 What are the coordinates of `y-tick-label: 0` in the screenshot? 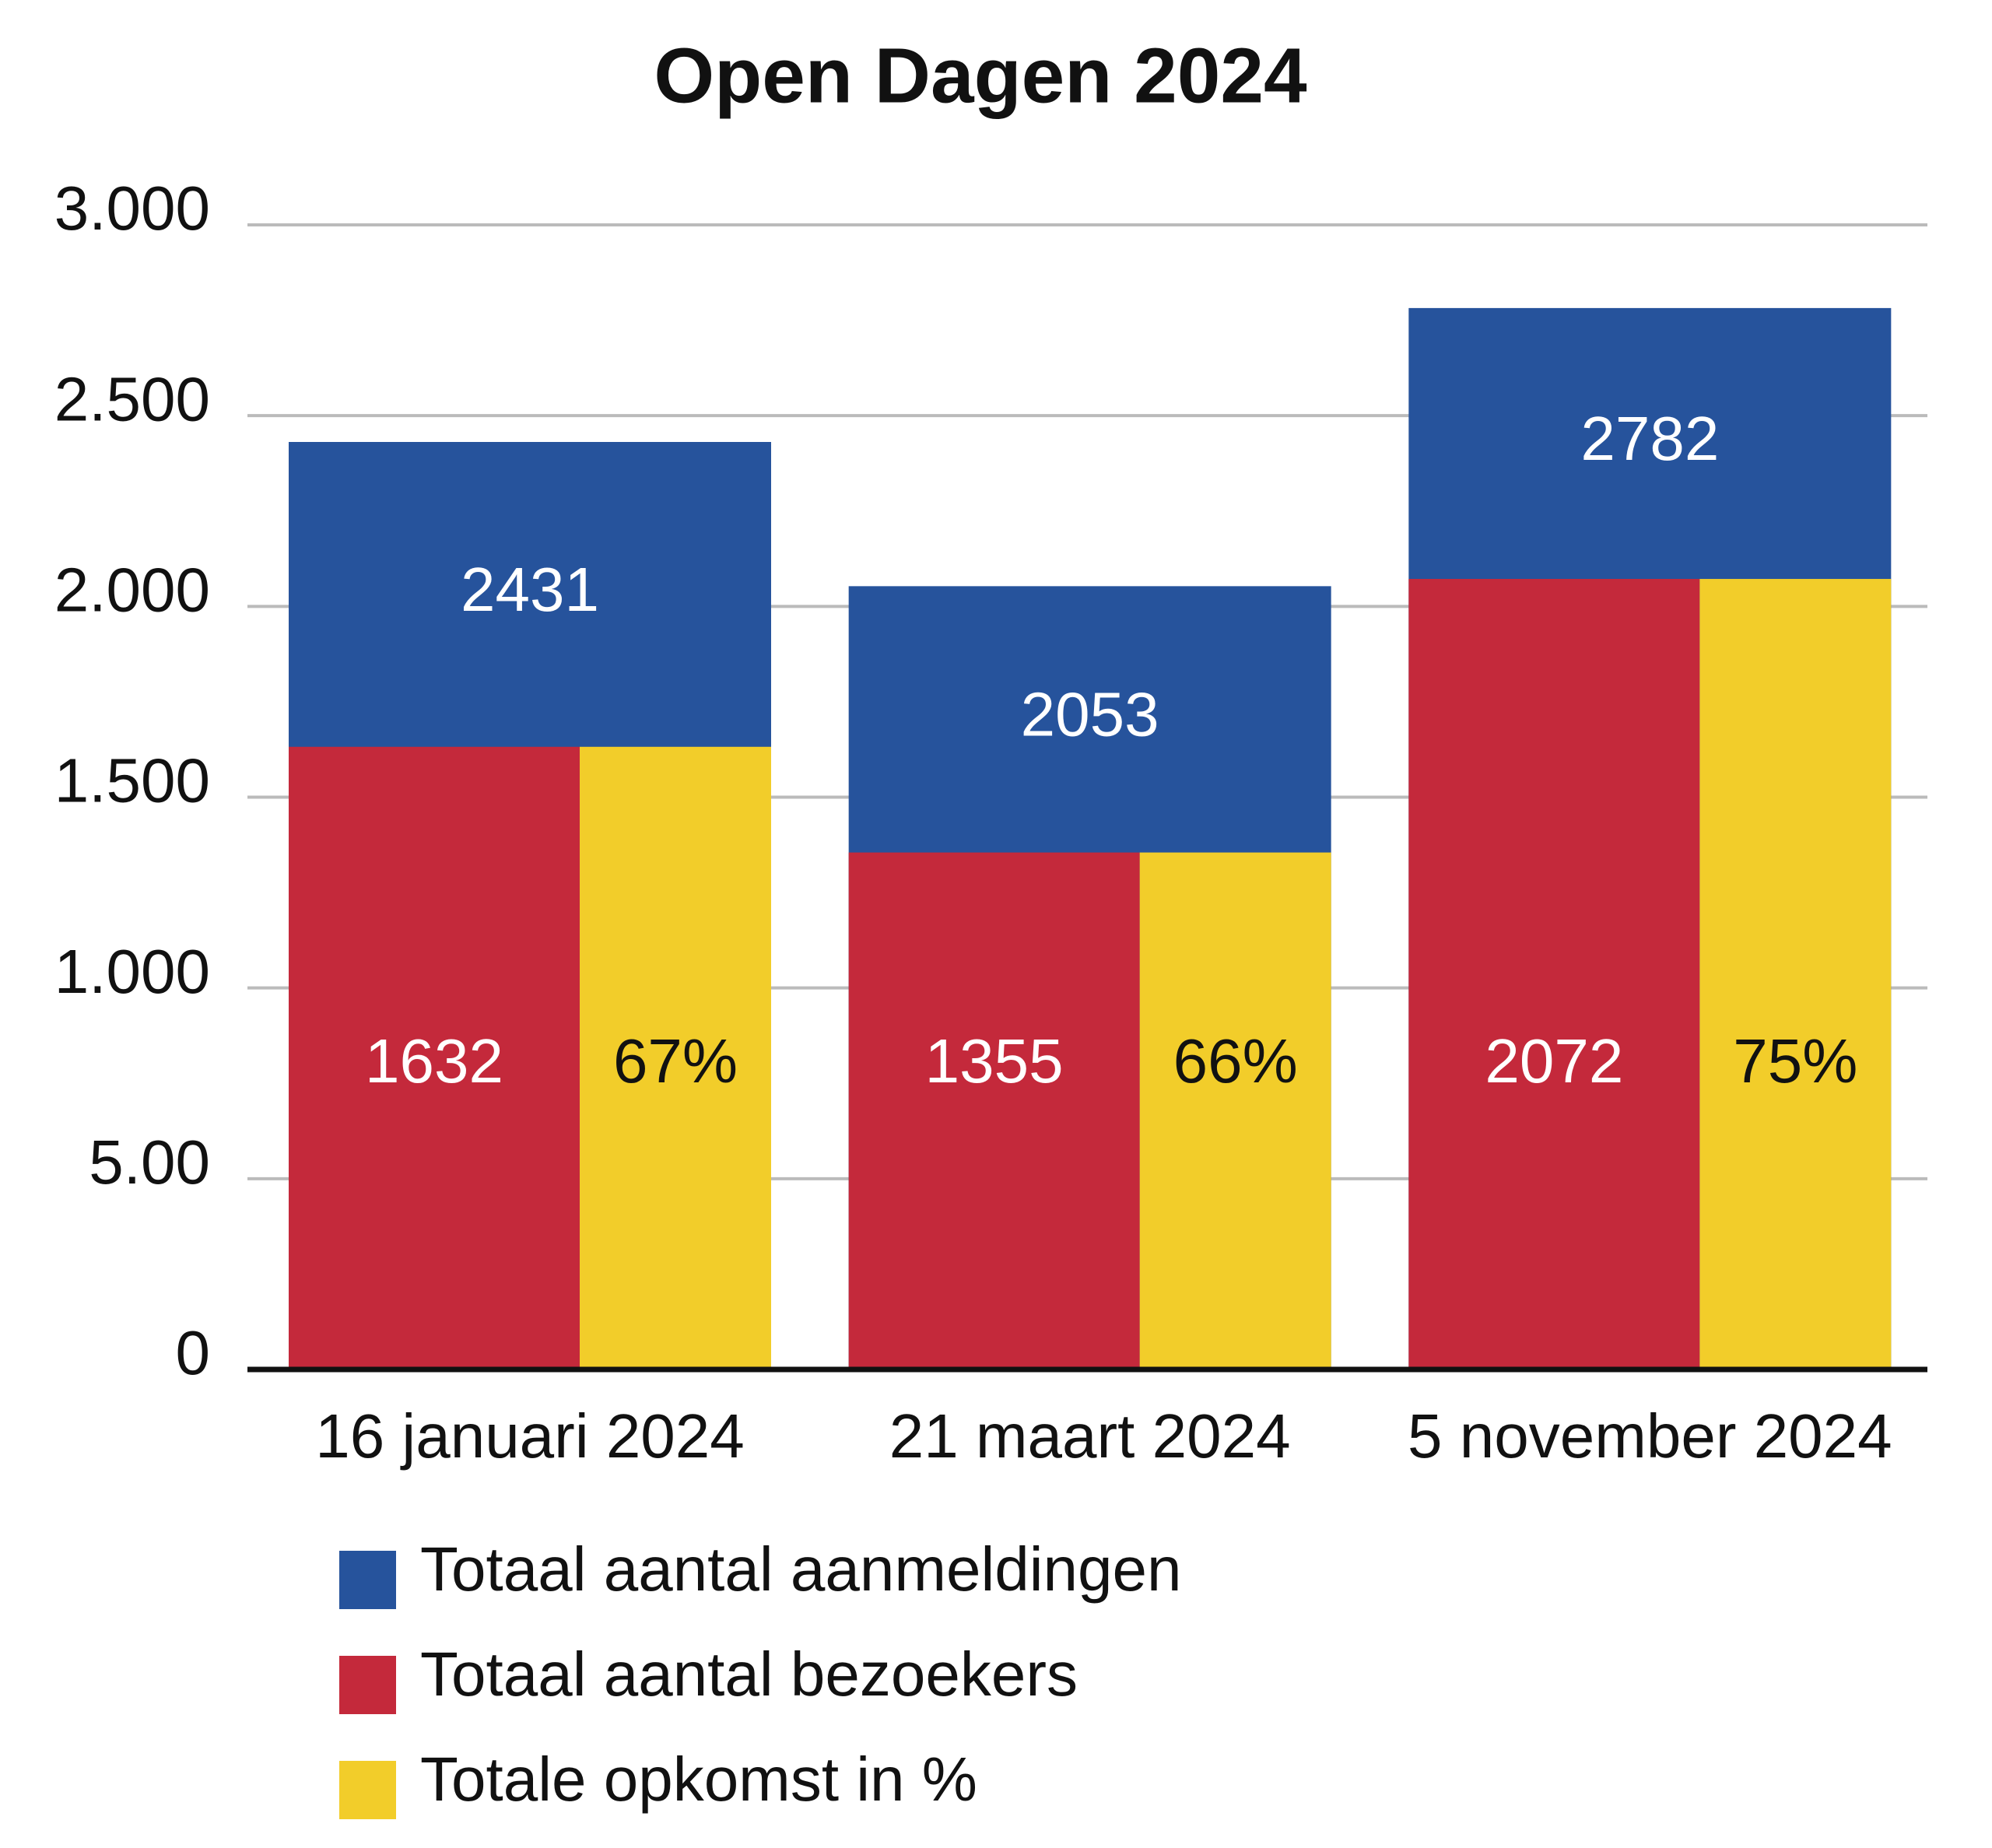 It's located at (193, 1352).